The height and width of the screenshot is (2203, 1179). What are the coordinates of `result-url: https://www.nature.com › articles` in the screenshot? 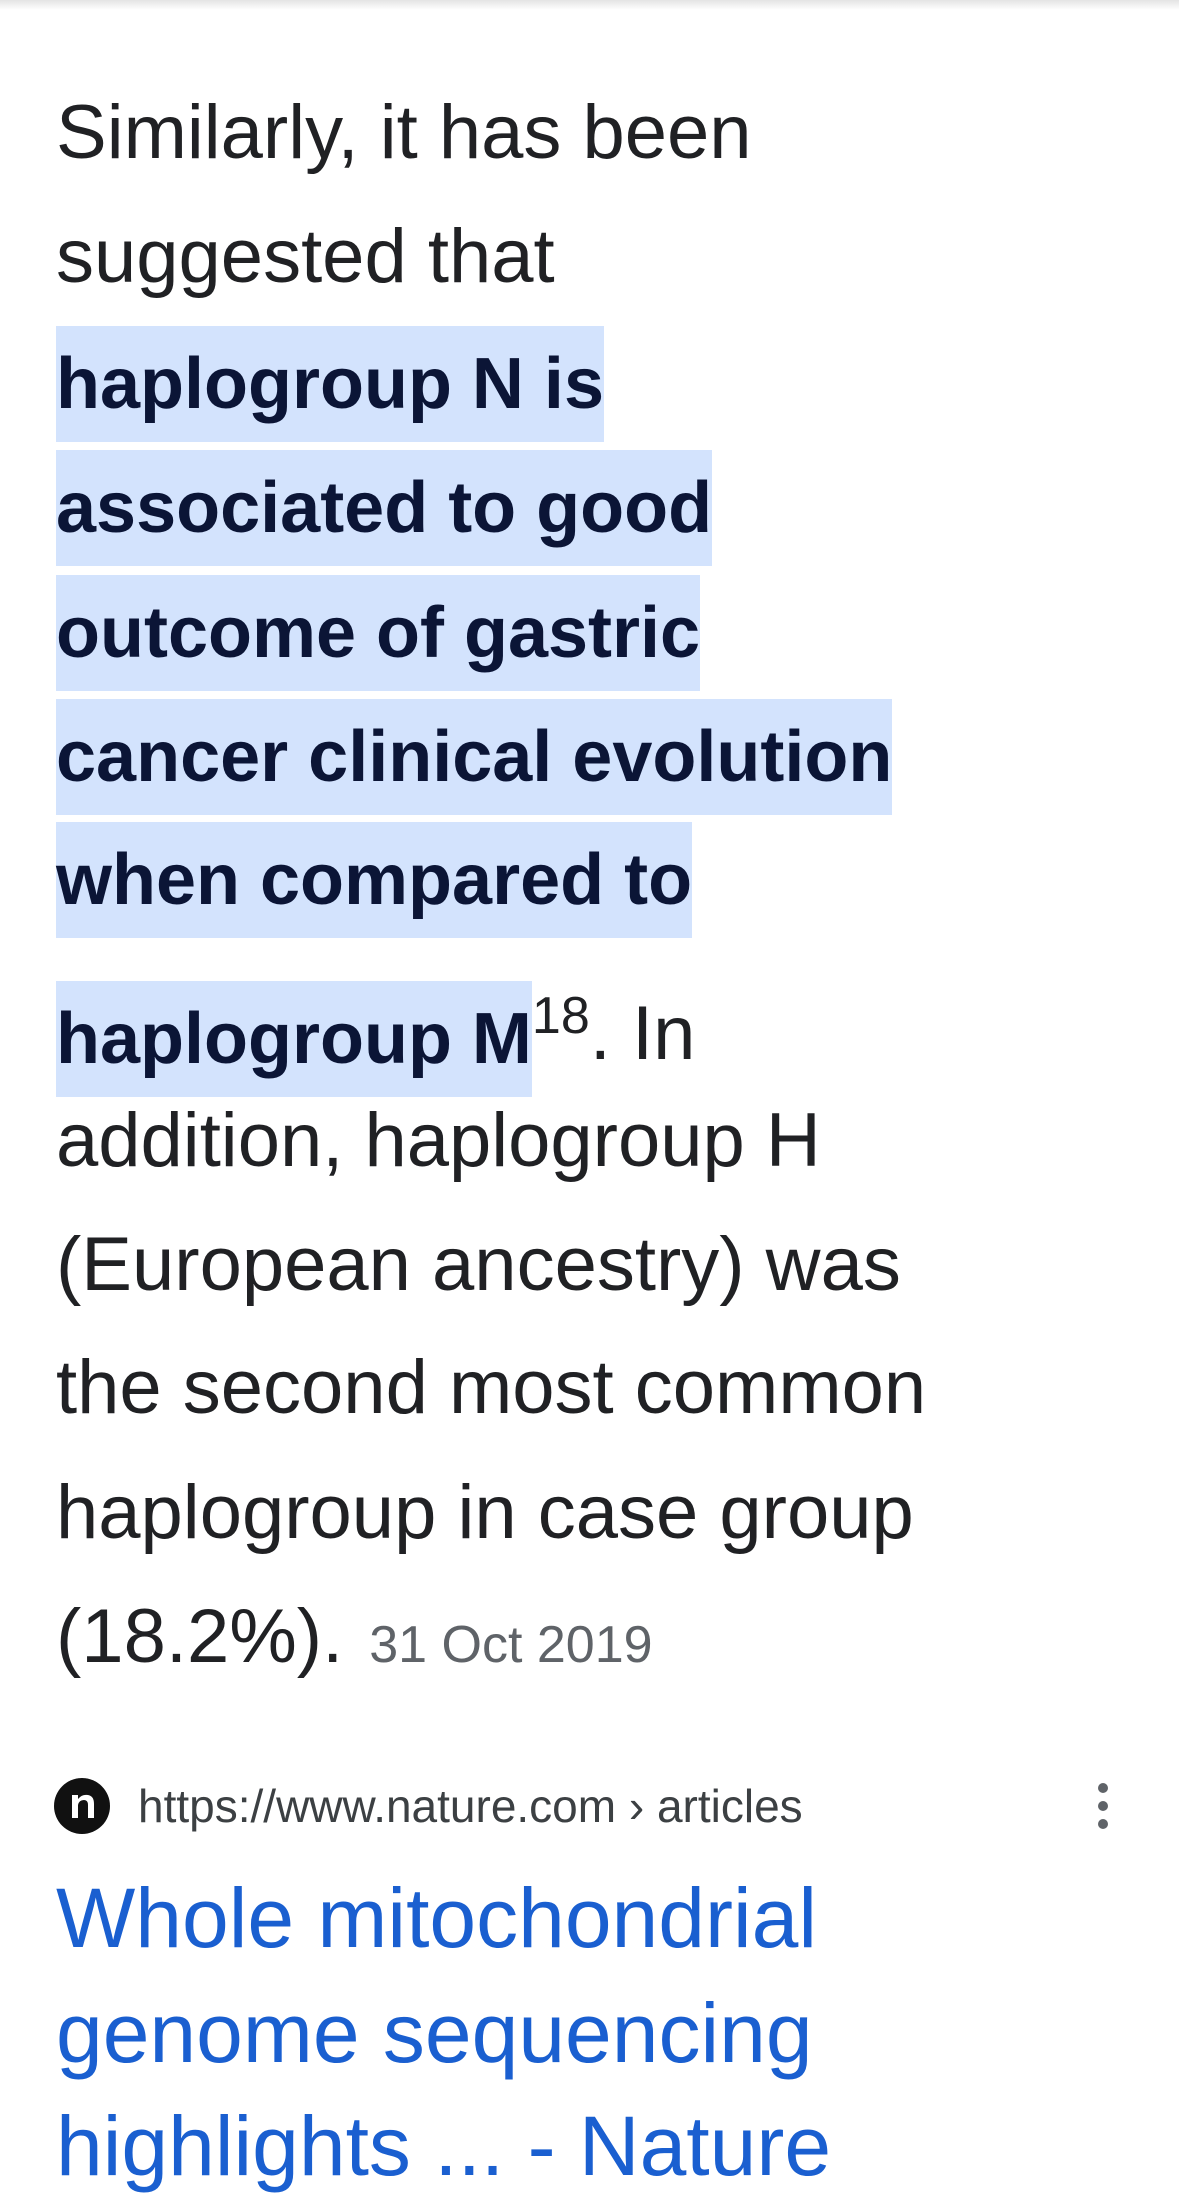 It's located at (470, 1806).